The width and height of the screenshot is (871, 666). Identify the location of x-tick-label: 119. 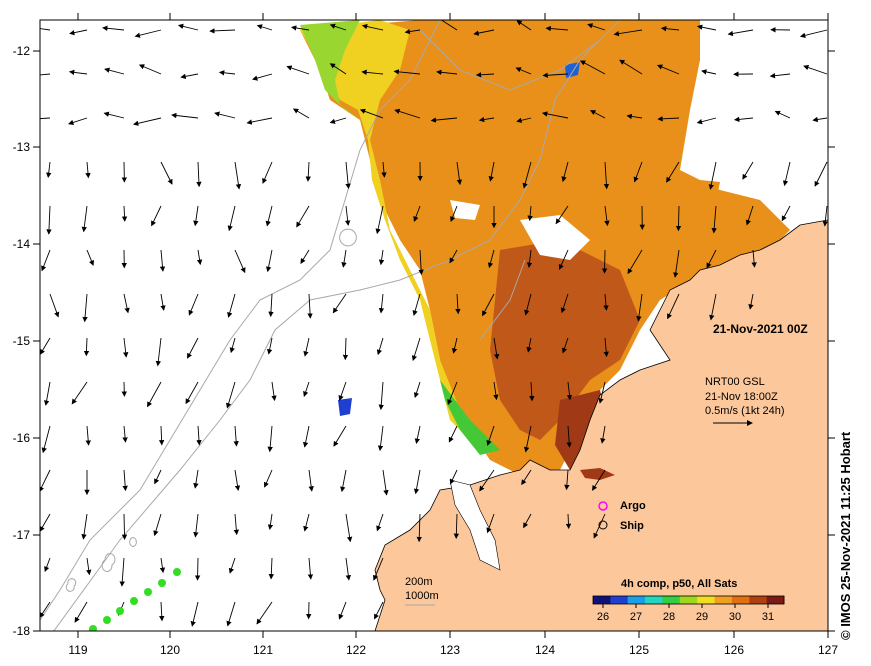
(77, 650).